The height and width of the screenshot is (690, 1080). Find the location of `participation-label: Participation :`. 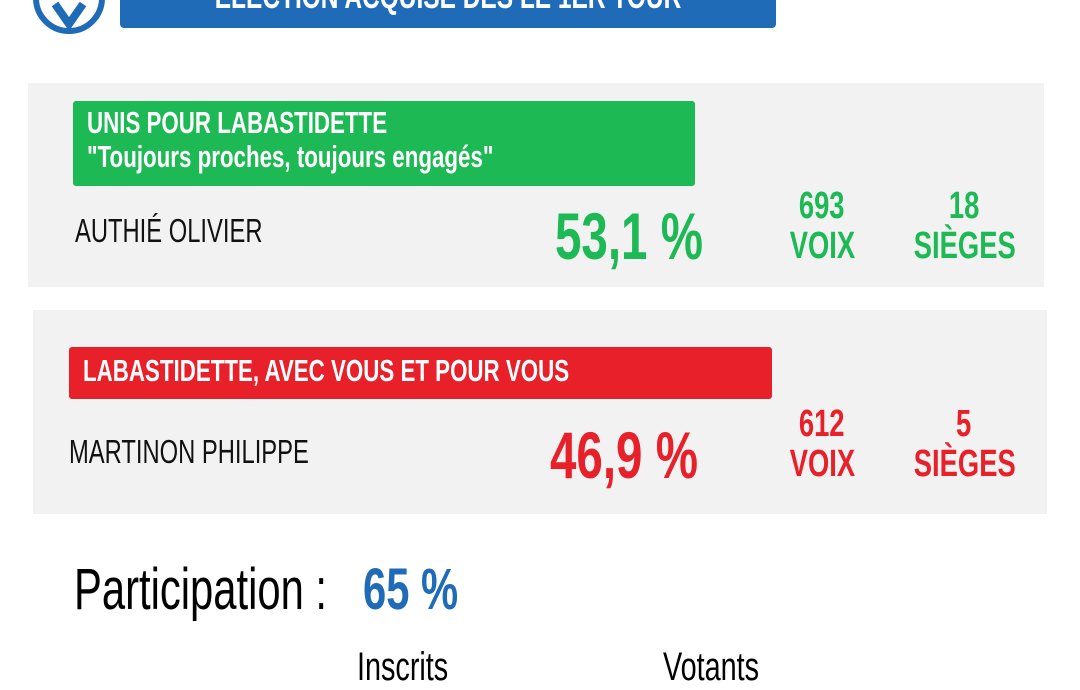

participation-label: Participation : is located at coordinates (201, 589).